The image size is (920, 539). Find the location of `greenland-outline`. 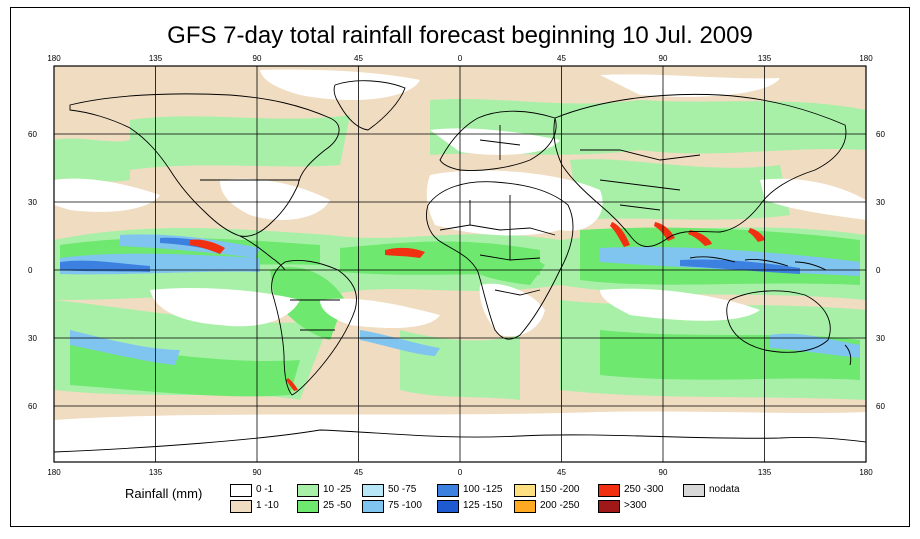

greenland-outline is located at coordinates (369, 105).